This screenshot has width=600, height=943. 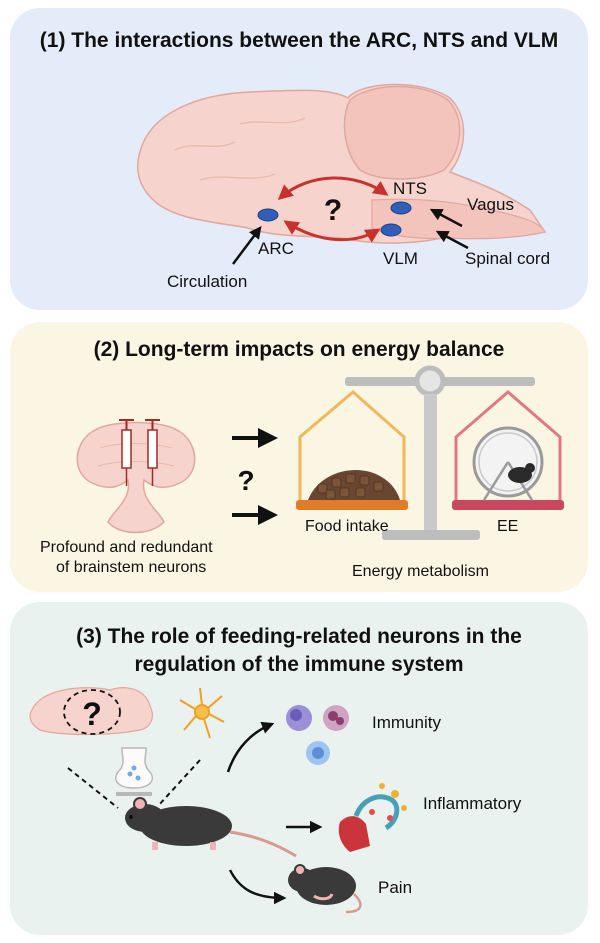 What do you see at coordinates (299, 349) in the screenshot?
I see `panel2-title: (2) Long-term impacts on energy balance` at bounding box center [299, 349].